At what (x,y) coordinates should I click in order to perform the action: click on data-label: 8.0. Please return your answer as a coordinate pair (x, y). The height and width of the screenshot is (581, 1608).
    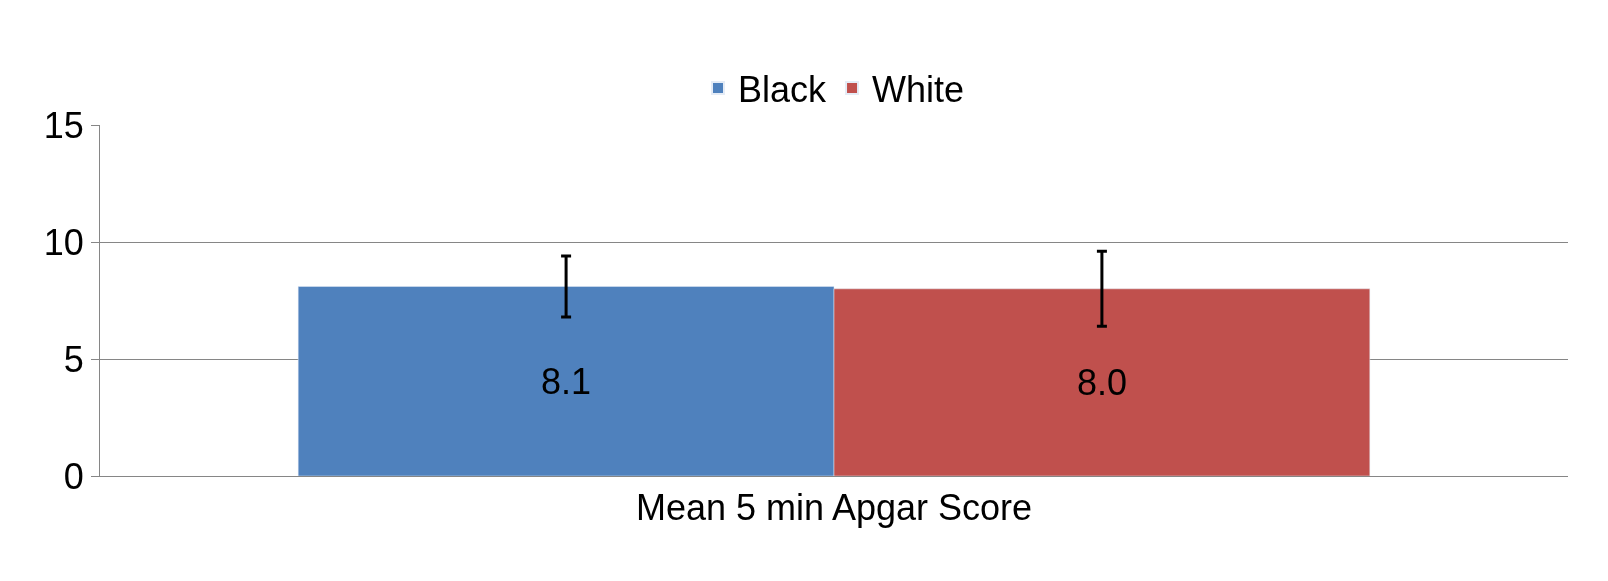
    Looking at the image, I should click on (1101, 382).